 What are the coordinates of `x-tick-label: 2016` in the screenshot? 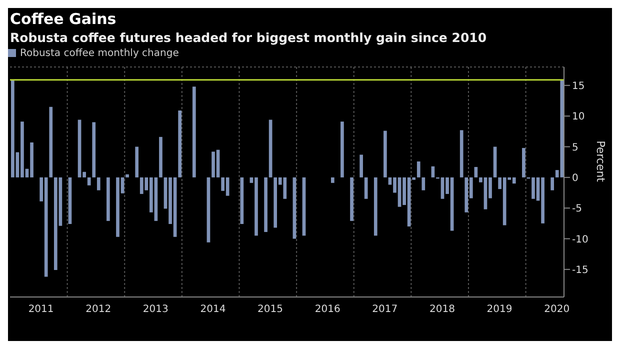 It's located at (327, 310).